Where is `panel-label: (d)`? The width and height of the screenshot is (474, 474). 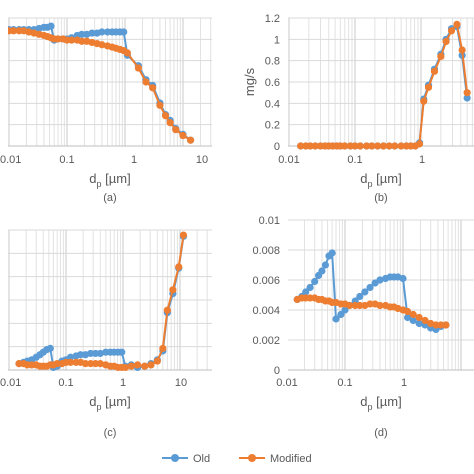 panel-label: (d) is located at coordinates (380, 433).